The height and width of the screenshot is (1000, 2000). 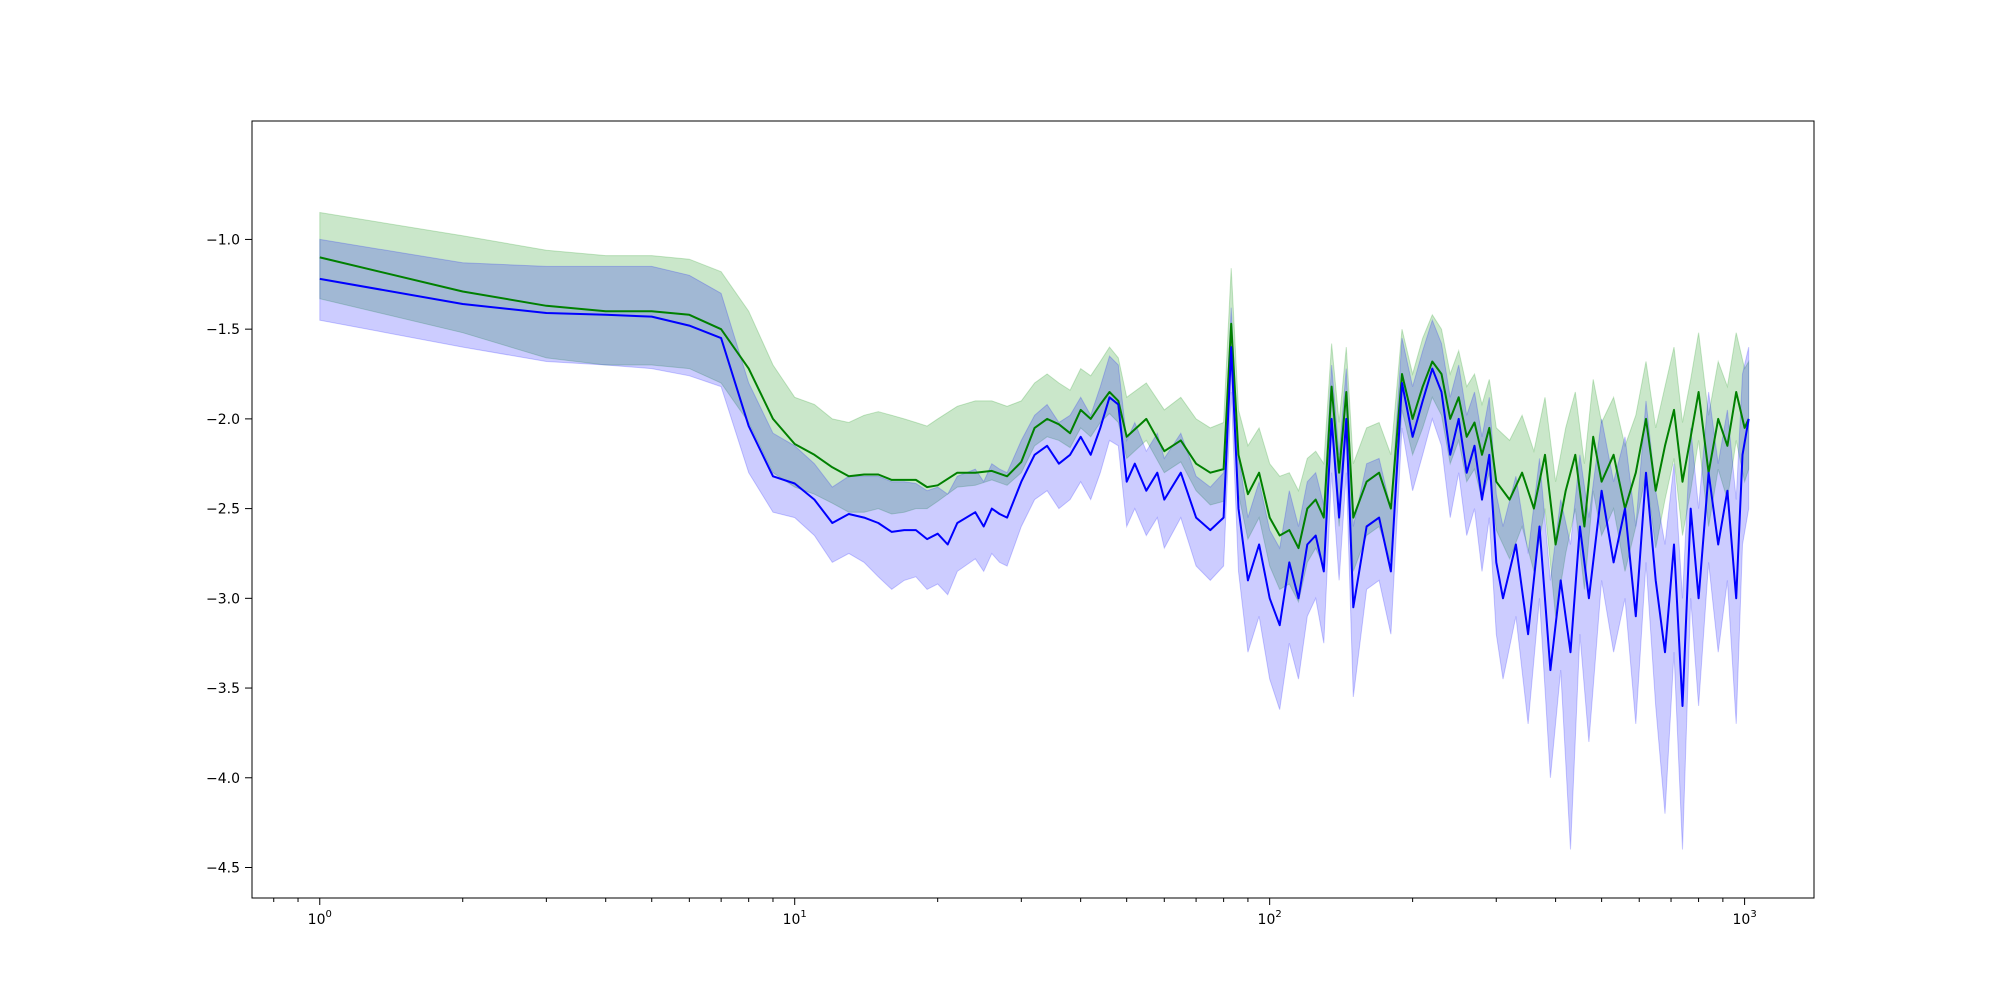 I want to click on x-tick-label: 10², so click(x=1270, y=918).